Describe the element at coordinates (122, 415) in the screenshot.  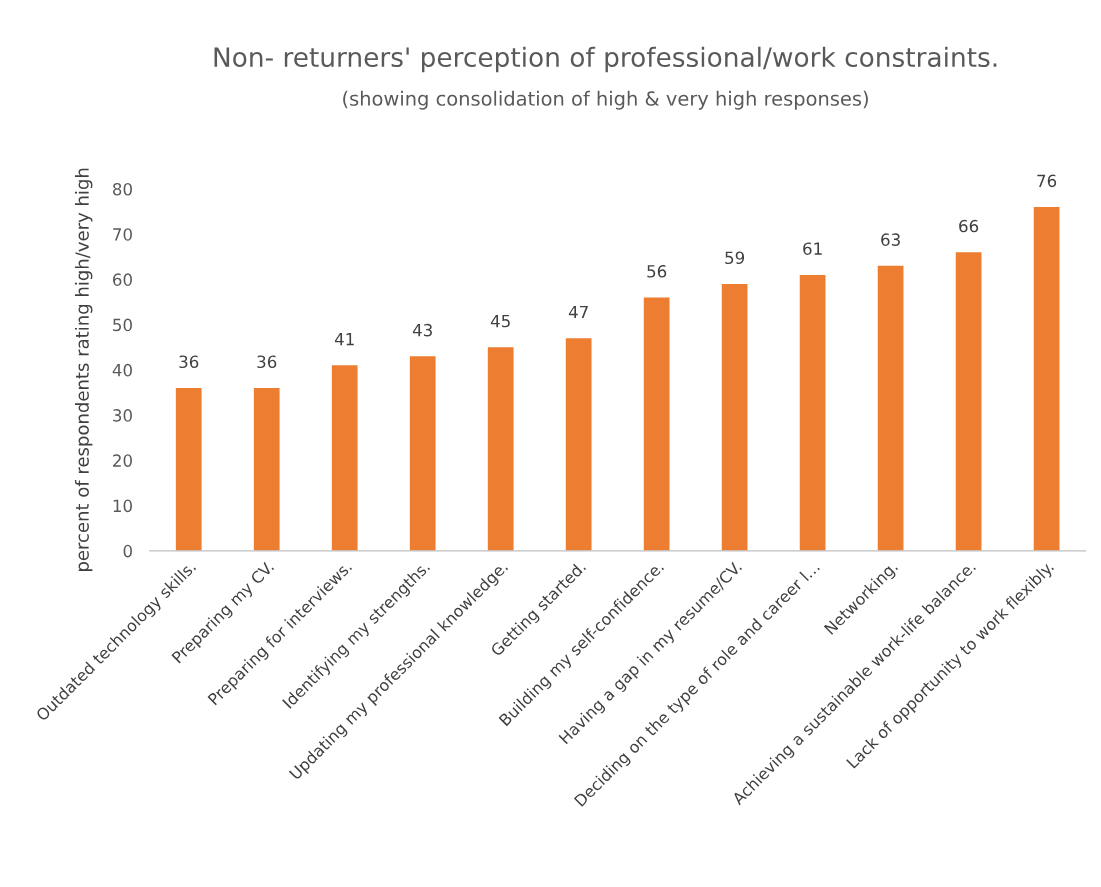
I see `y-tick-label: 30` at that location.